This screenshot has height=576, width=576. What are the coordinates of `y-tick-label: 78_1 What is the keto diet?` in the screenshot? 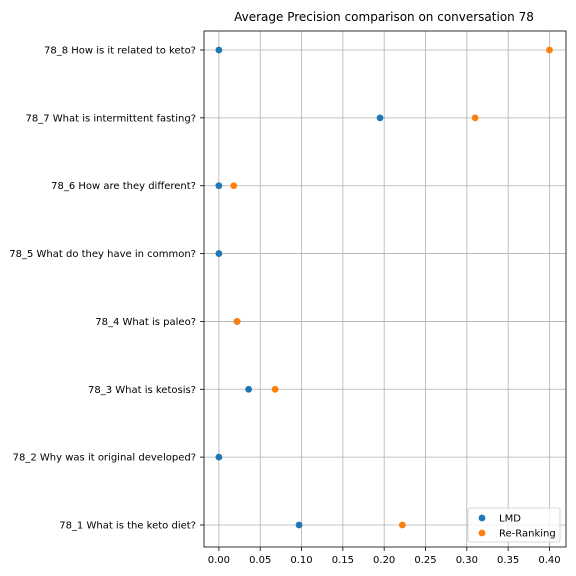 It's located at (127, 526).